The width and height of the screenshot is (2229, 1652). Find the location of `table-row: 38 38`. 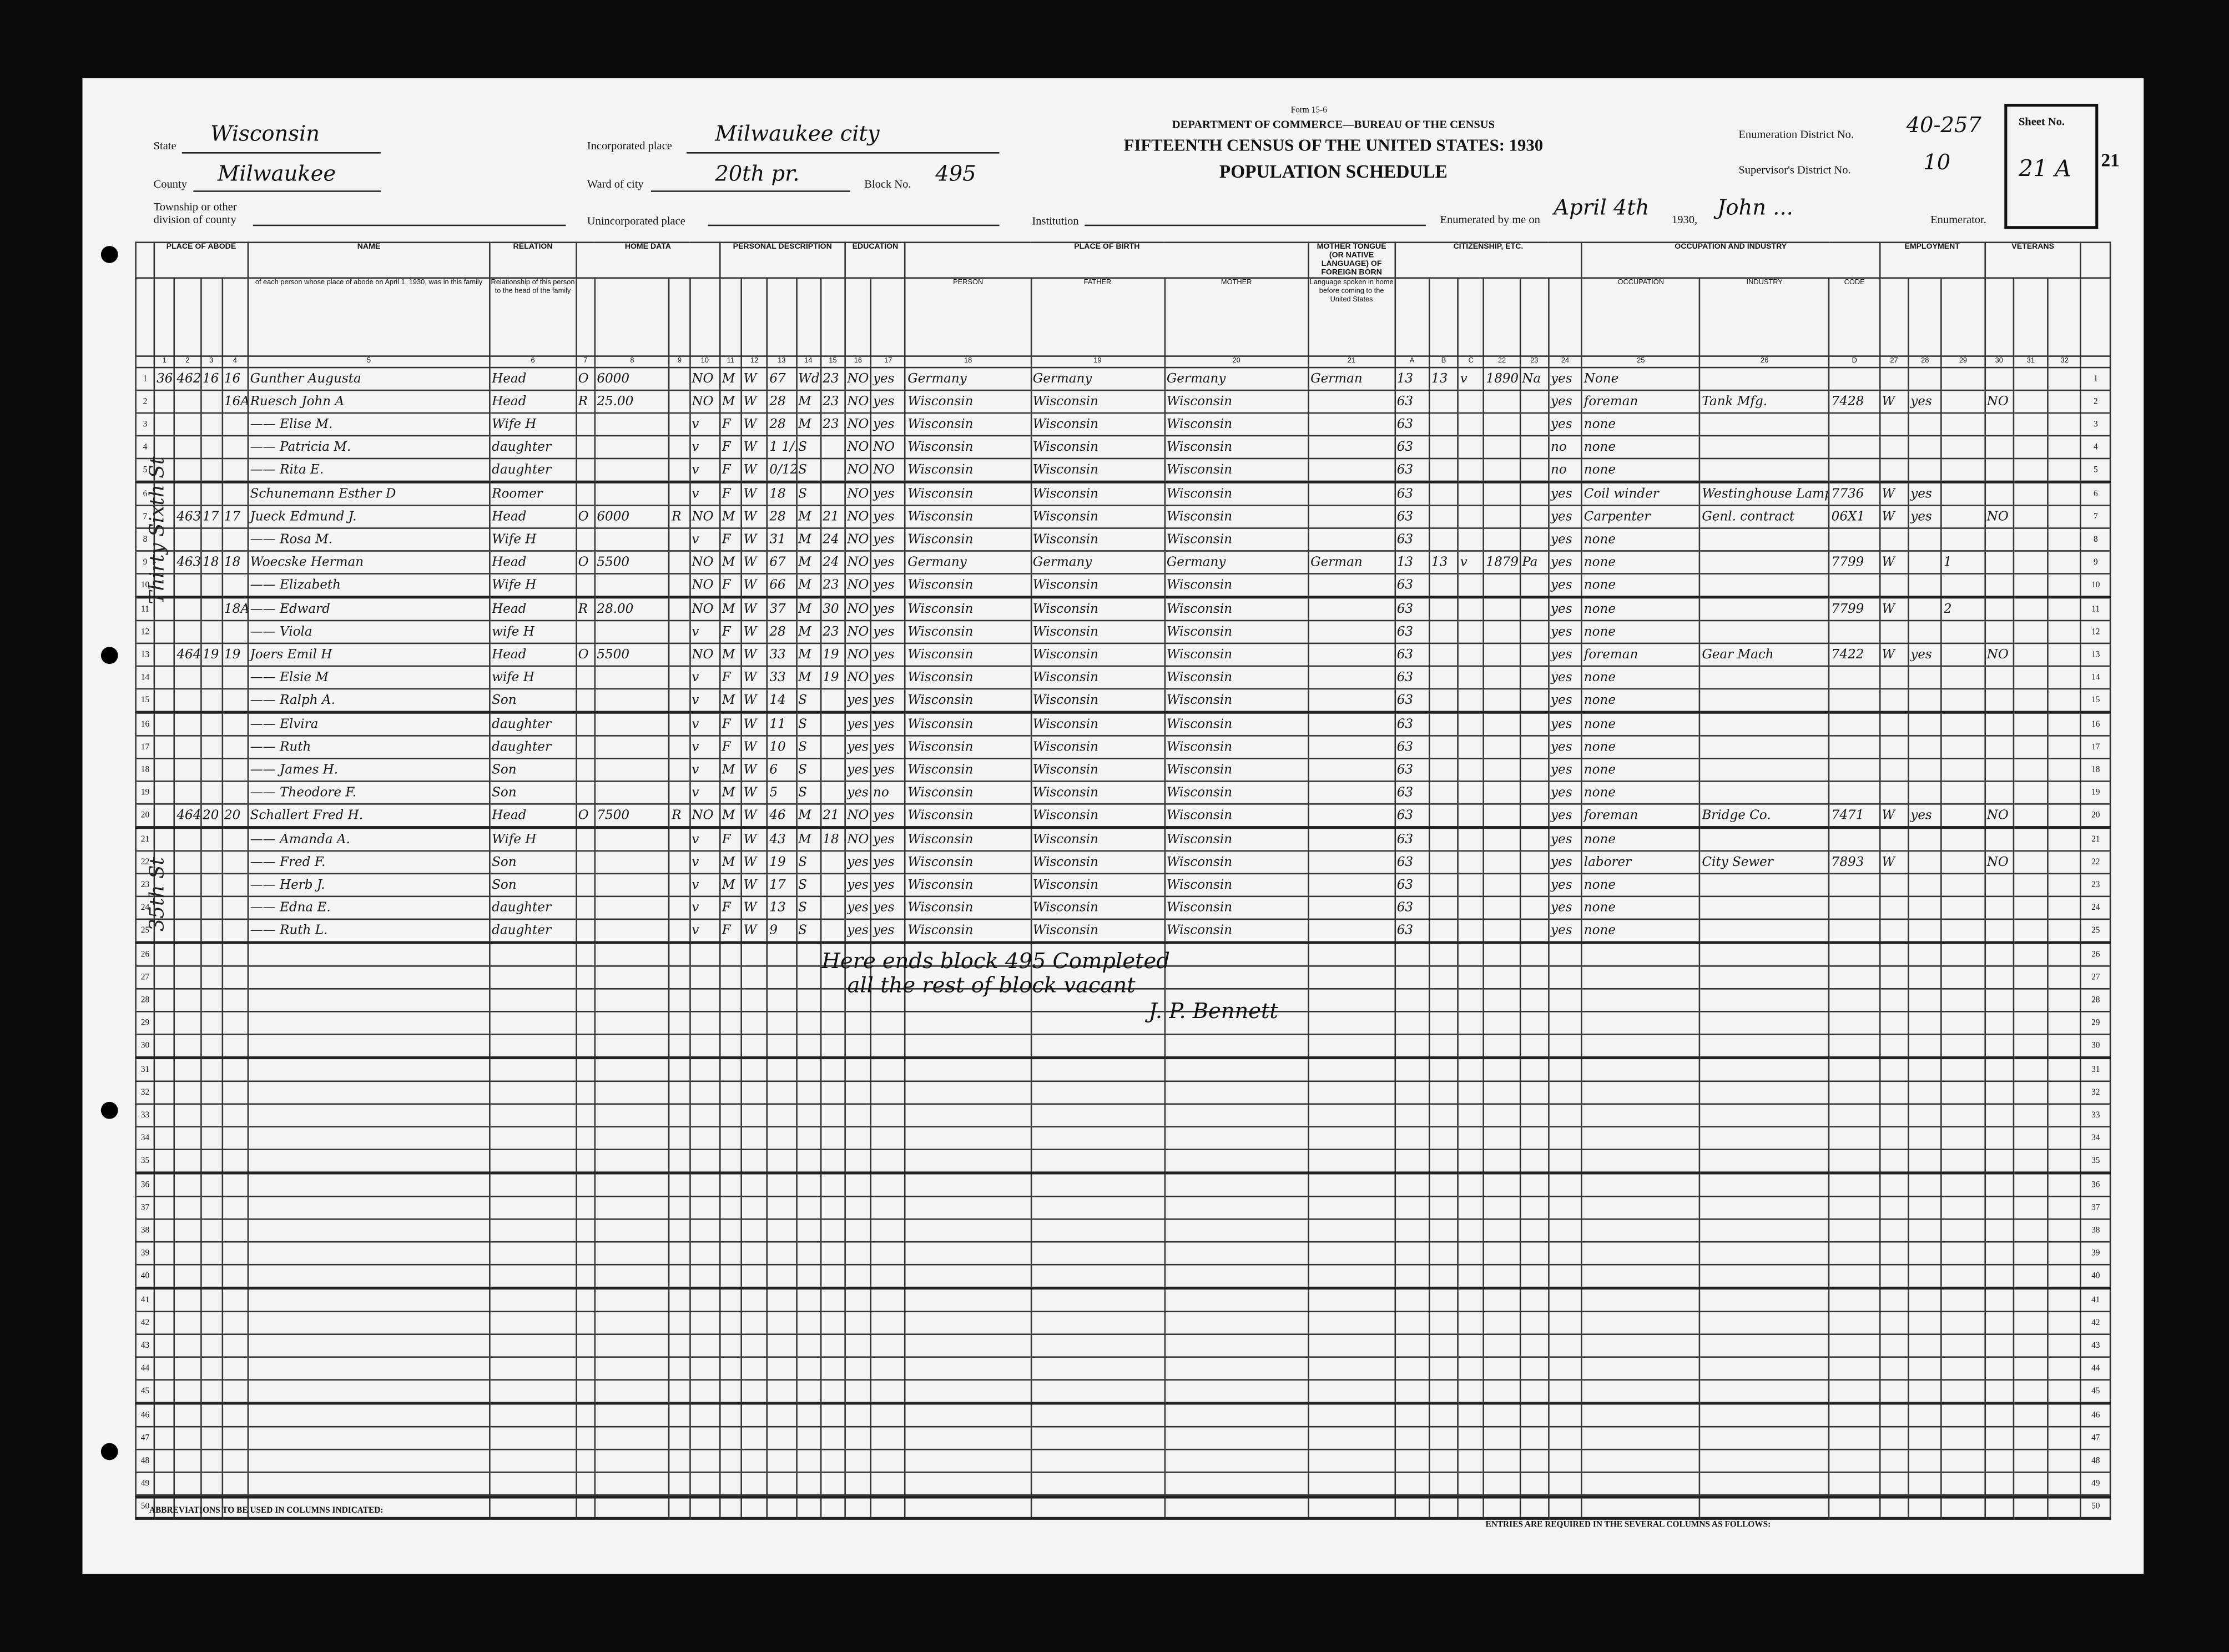

table-row: 38 38 is located at coordinates (1123, 1230).